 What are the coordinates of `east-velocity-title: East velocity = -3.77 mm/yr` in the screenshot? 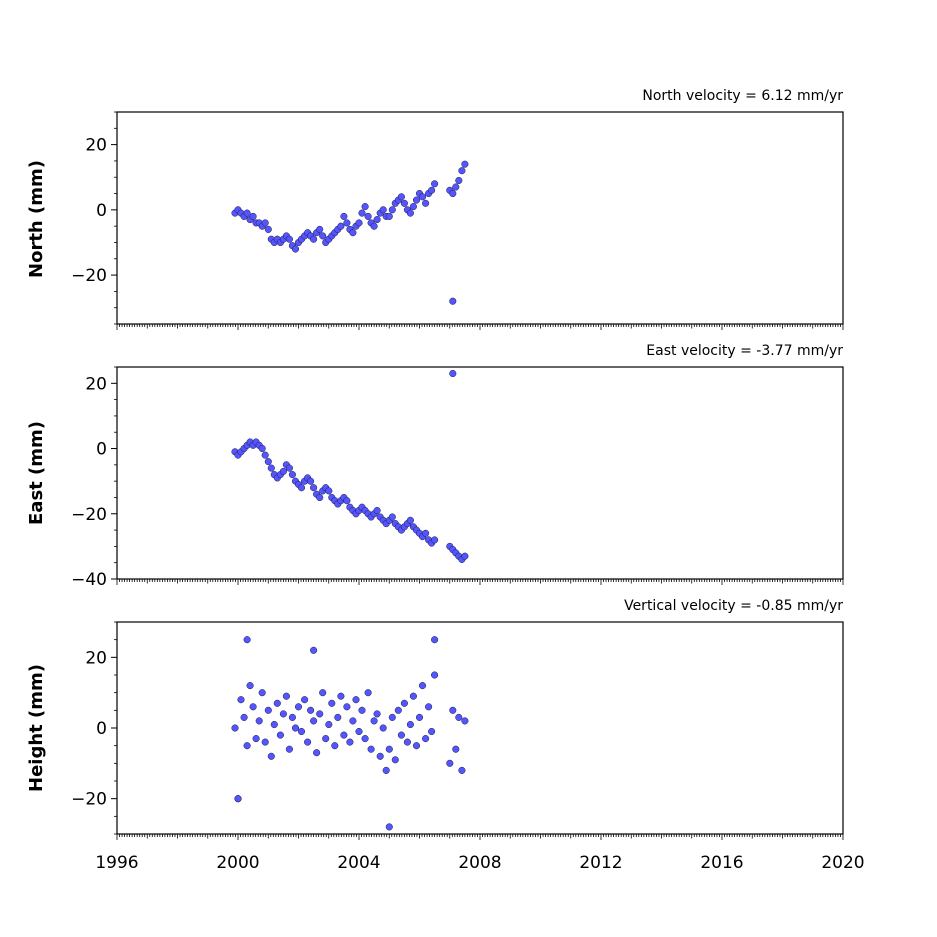 It's located at (744, 351).